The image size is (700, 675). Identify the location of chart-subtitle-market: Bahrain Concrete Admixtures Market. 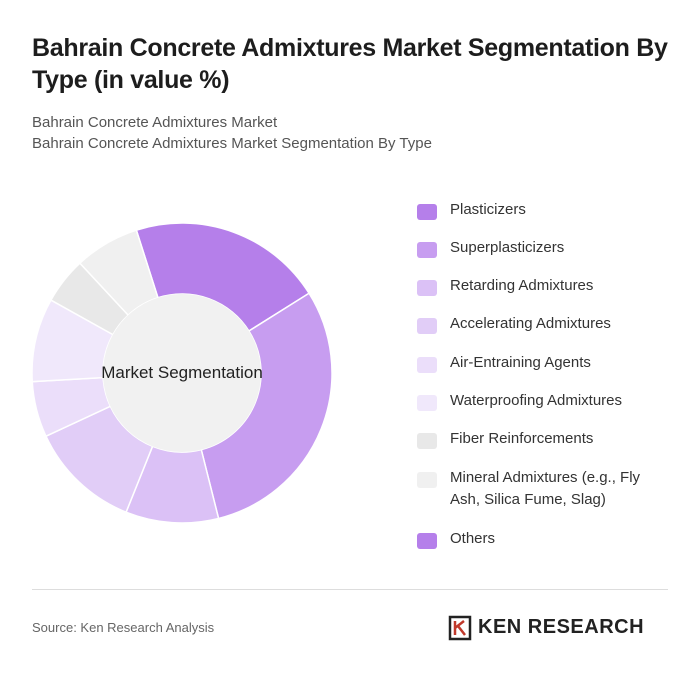
(155, 122).